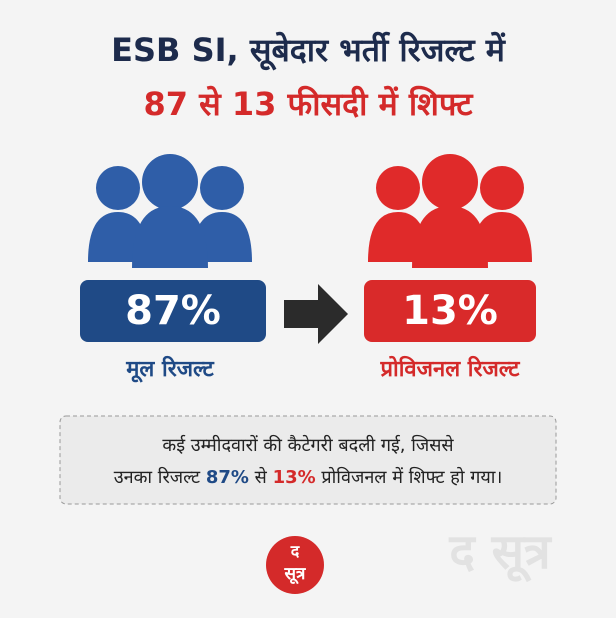 The height and width of the screenshot is (618, 616). I want to click on value-text: 13%, so click(450, 311).